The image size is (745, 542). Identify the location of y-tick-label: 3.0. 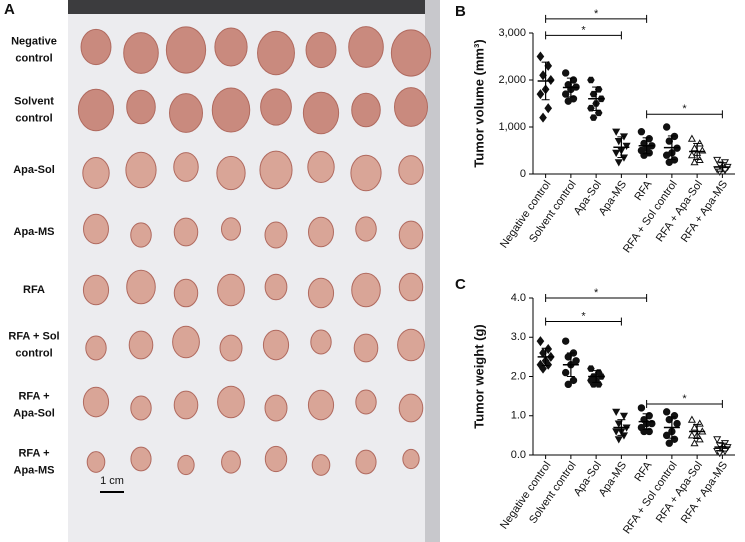
(518, 337).